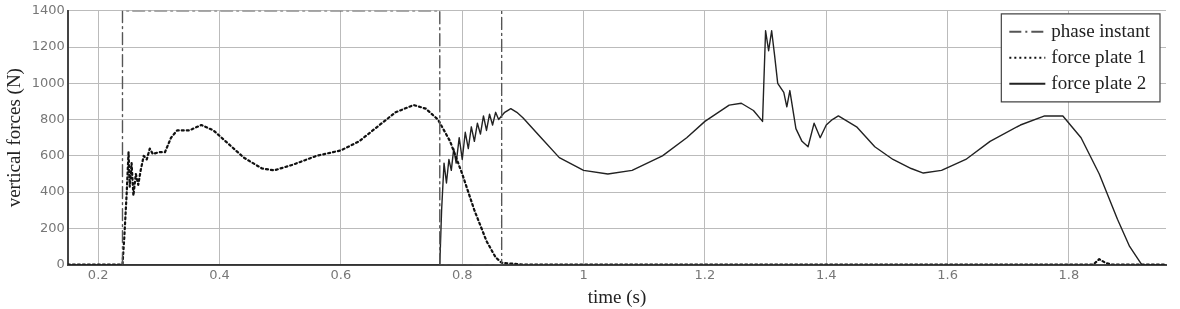  Describe the element at coordinates (705, 274) in the screenshot. I see `x-tick-label: 1.2` at that location.